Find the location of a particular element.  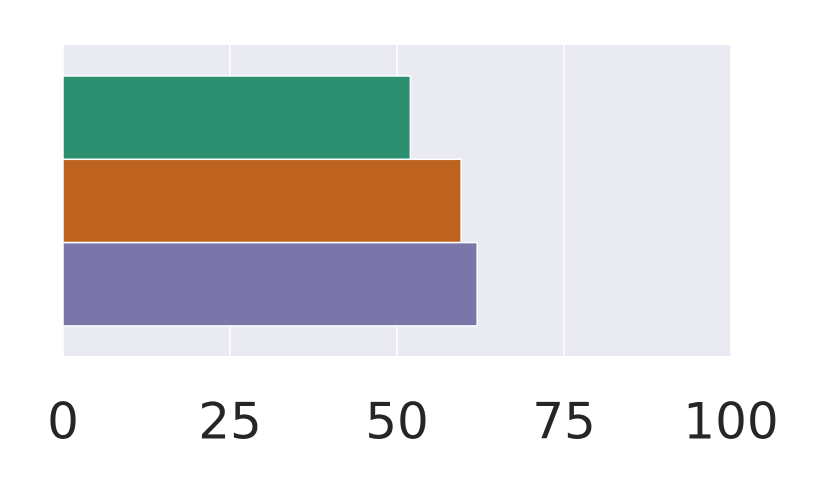

x-tick-label: 75 is located at coordinates (564, 422).